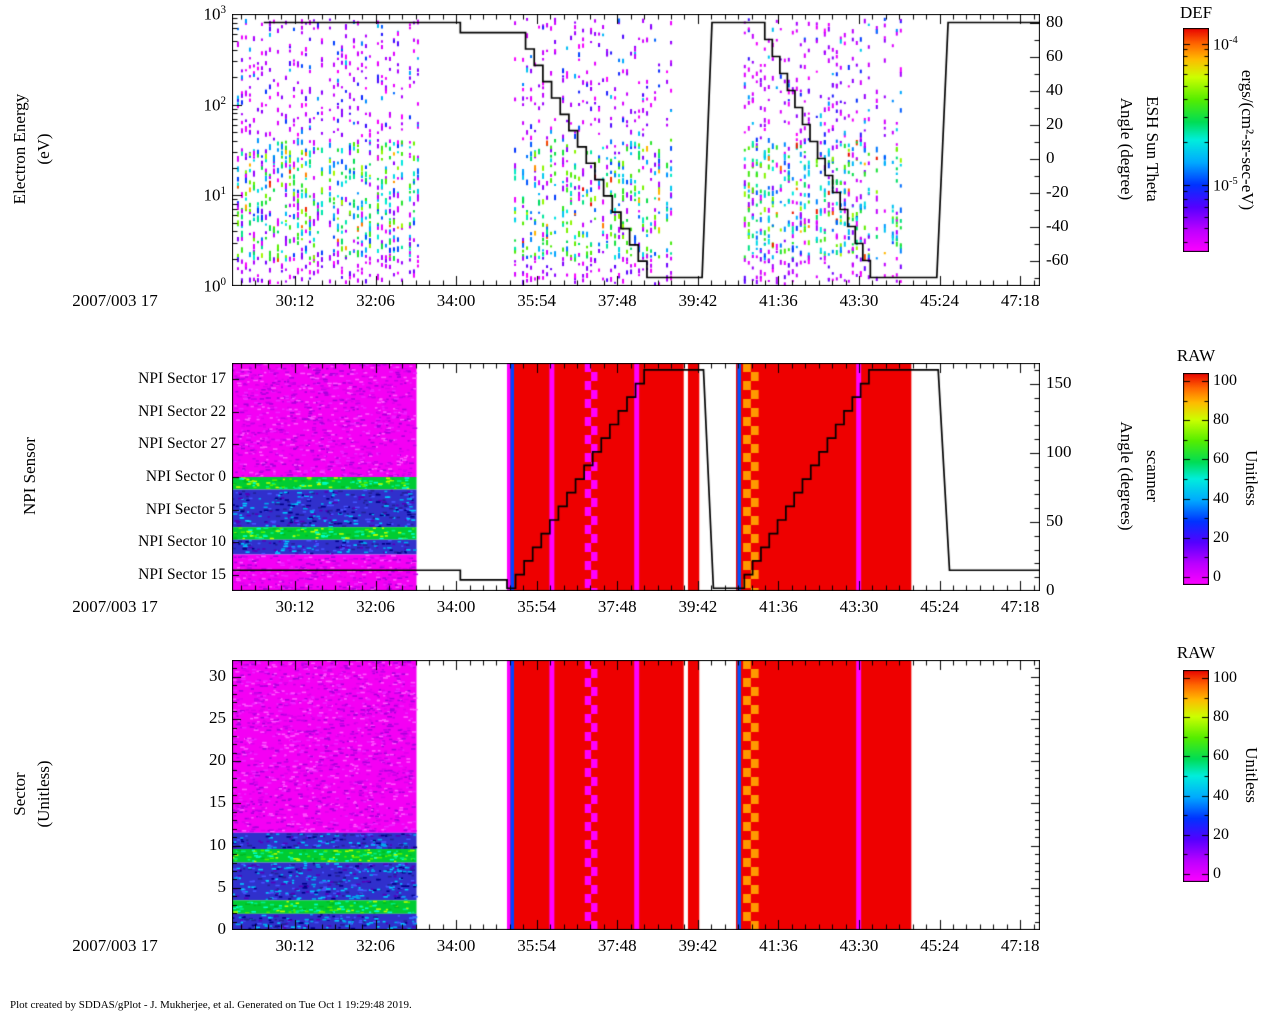 The height and width of the screenshot is (1024, 1280). Describe the element at coordinates (636, 477) in the screenshot. I see `npi-sensor-panel-canvas` at that location.